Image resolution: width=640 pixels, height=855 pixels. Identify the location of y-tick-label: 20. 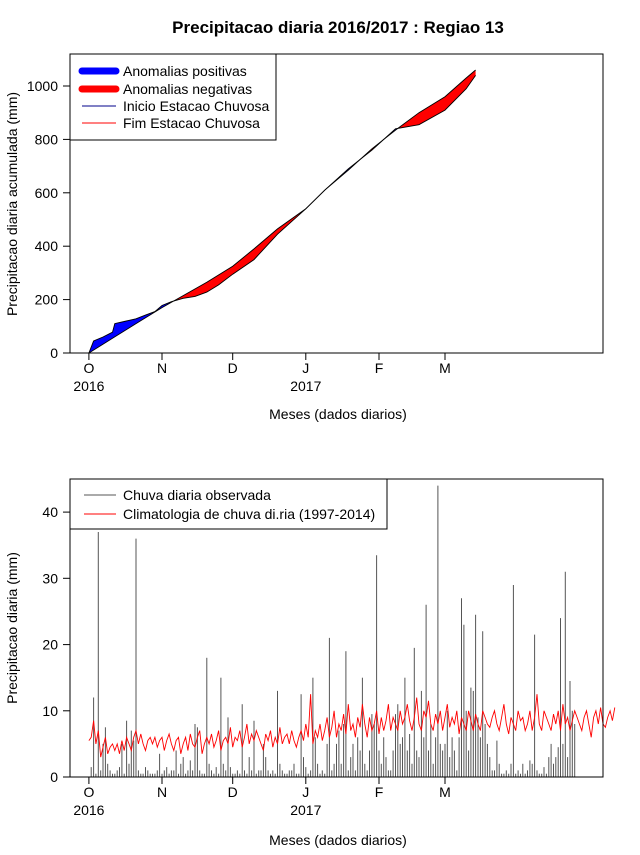
(50, 645).